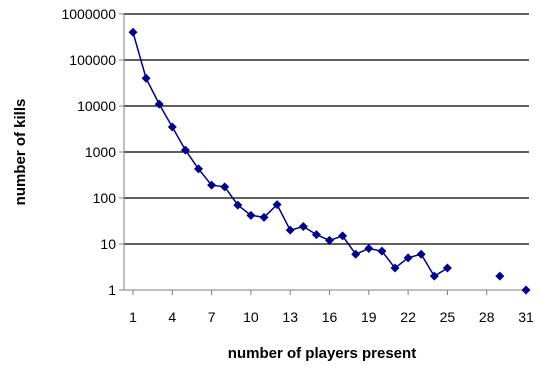 This screenshot has width=541, height=369. What do you see at coordinates (448, 317) in the screenshot?
I see `x-tick-label: 25` at bounding box center [448, 317].